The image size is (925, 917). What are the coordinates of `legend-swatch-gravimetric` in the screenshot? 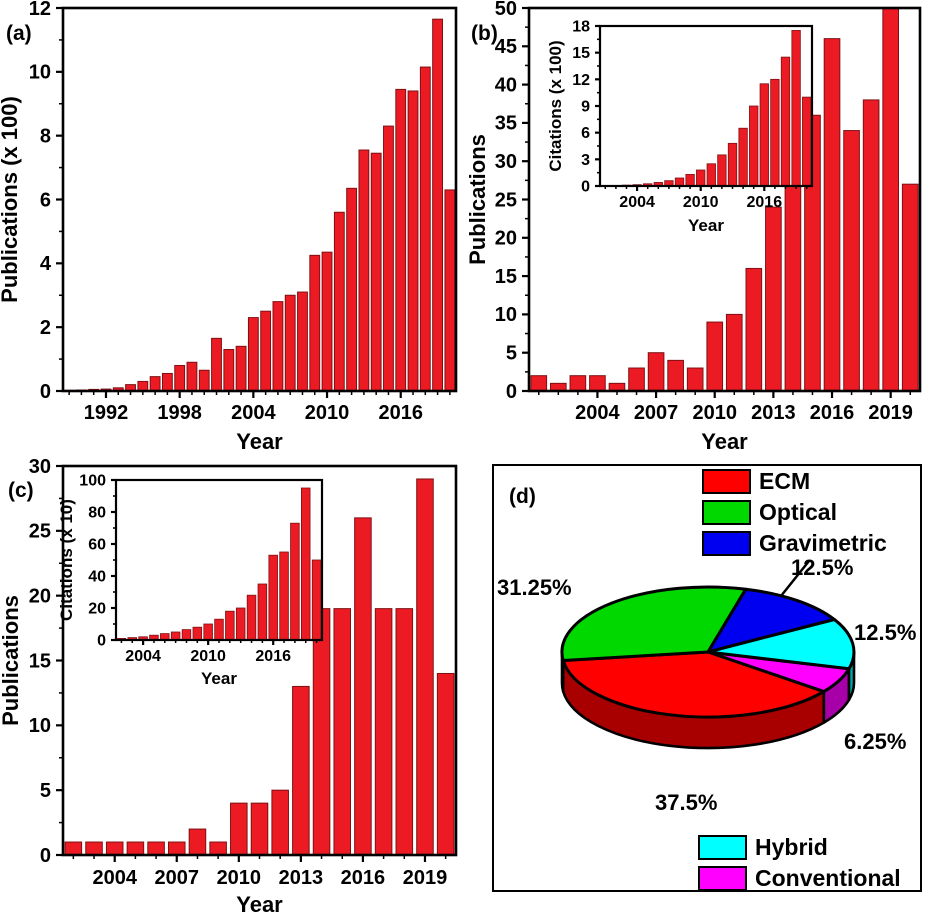 It's located at (726, 543).